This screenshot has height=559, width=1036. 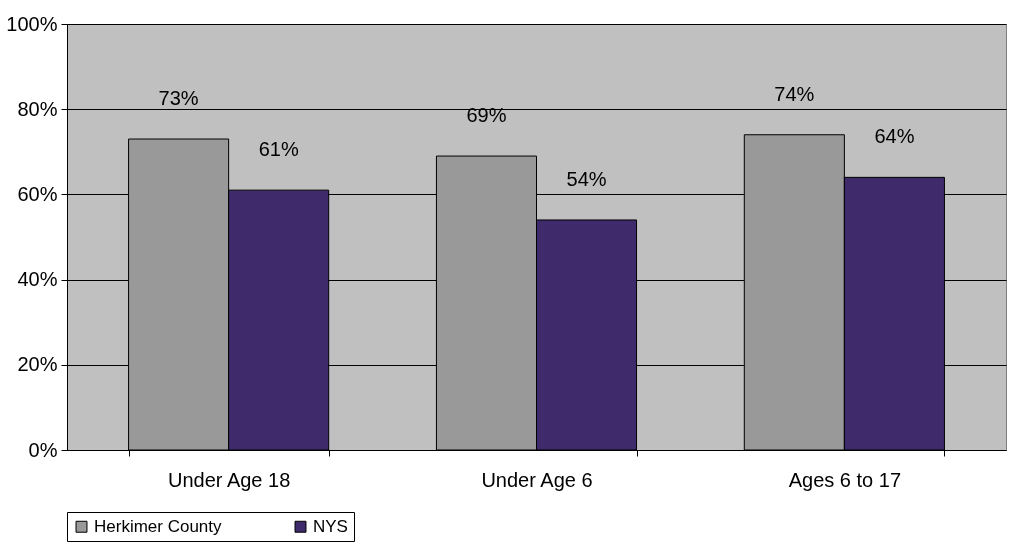 I want to click on data-label: 54%, so click(x=586, y=178).